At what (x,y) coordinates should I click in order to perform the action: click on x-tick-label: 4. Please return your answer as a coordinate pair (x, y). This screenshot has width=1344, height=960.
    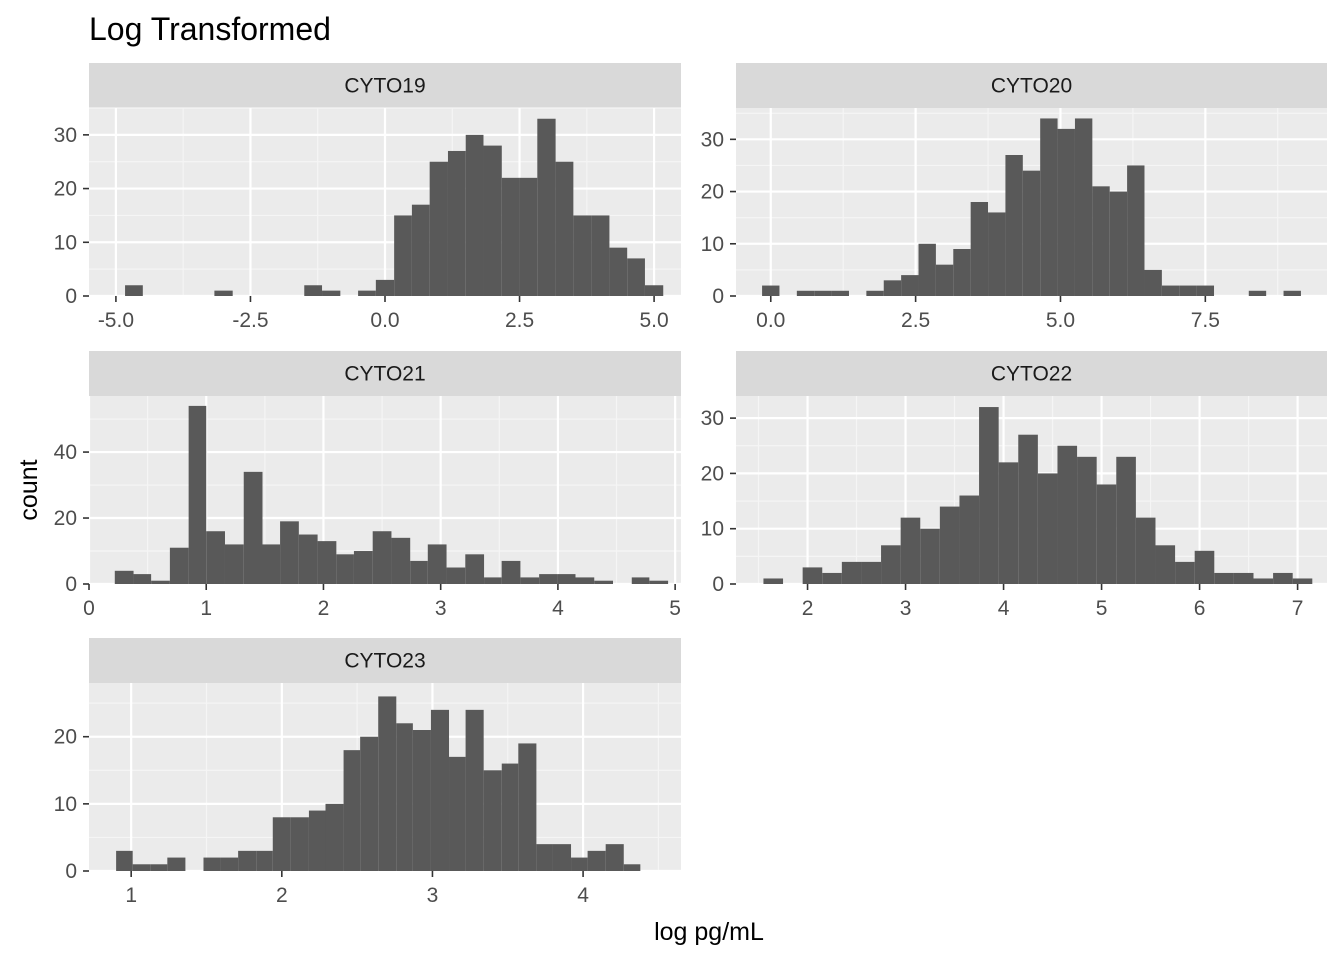
    Looking at the image, I should click on (558, 608).